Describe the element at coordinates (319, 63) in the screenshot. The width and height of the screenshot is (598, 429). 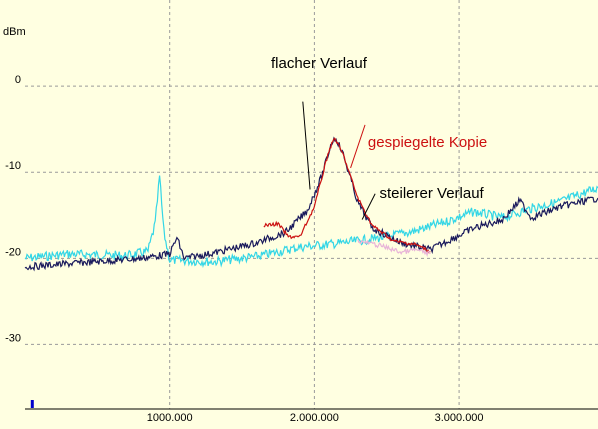
I see `annotation-label: flacher Verlauf` at that location.